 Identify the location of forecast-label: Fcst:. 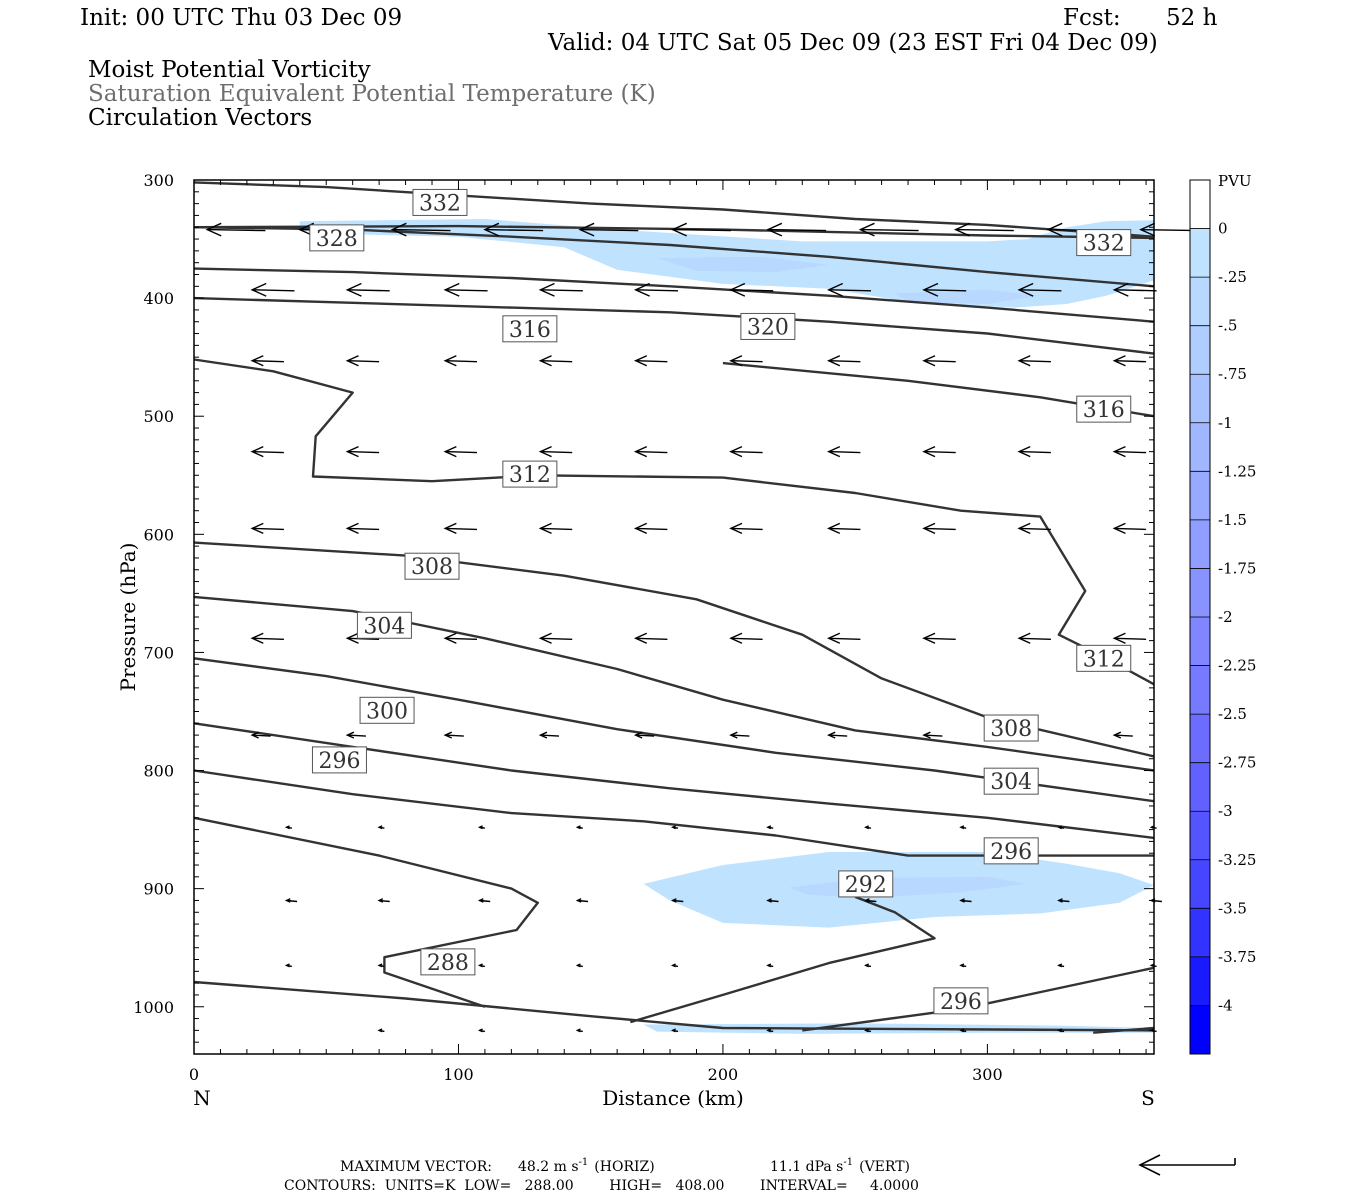
(1092, 18).